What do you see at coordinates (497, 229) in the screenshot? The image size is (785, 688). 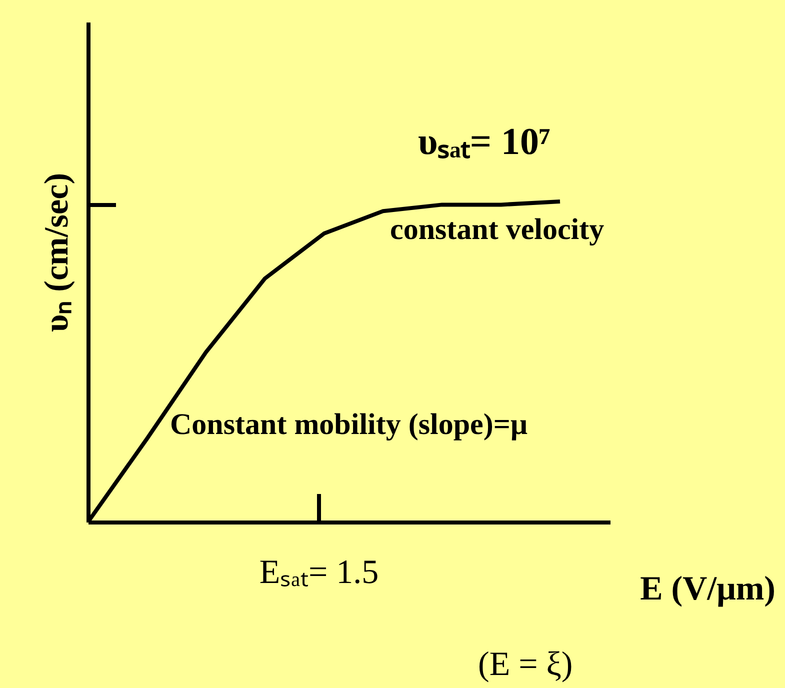 I see `annotation: constant velocity` at bounding box center [497, 229].